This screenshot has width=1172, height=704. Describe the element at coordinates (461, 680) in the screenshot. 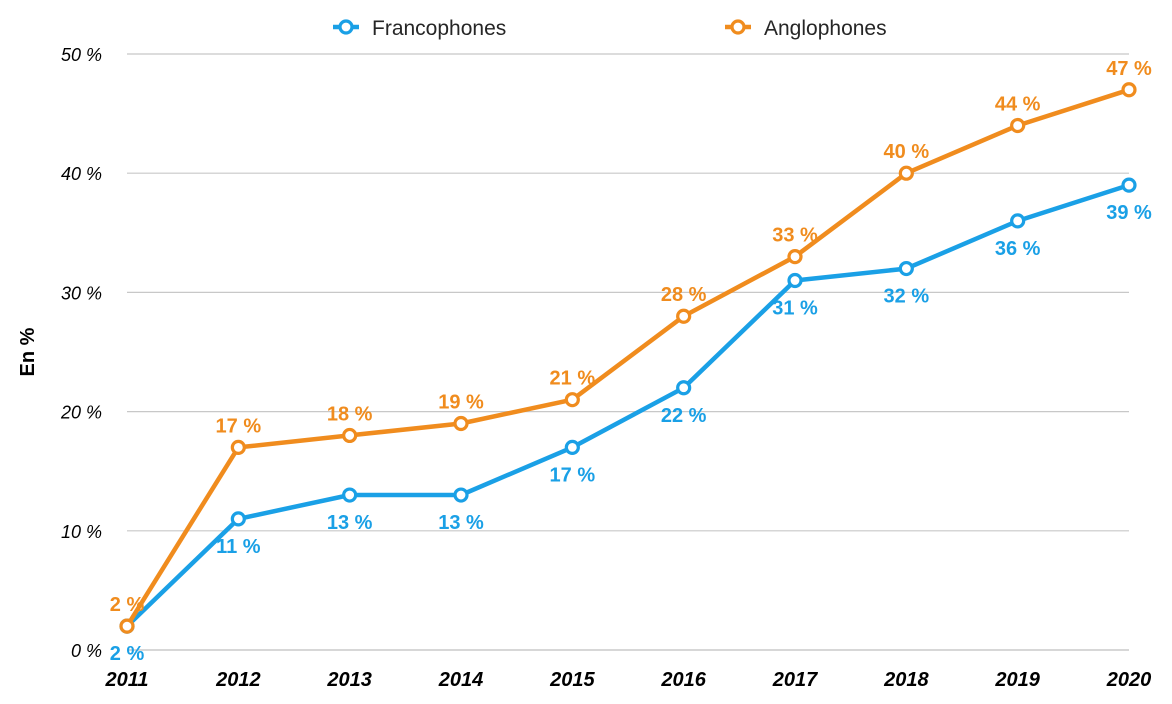

I see `x-tick-label: 2014` at that location.